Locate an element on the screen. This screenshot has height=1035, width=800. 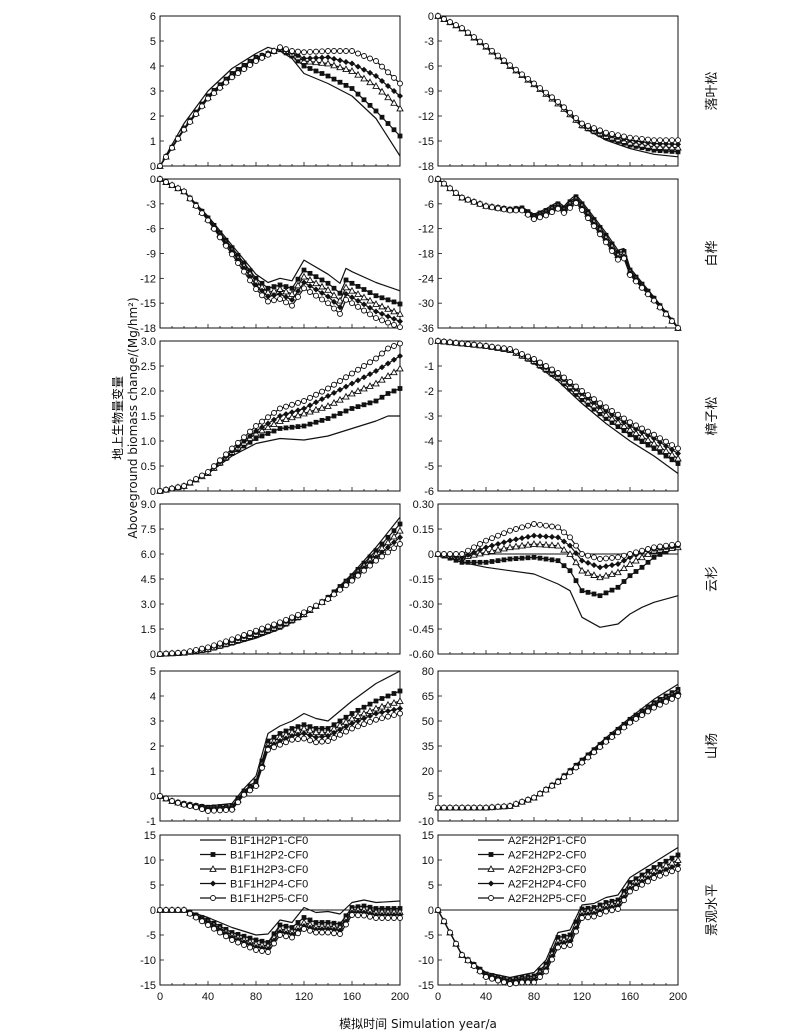
panel-right-3: 0 -1 -2 -3 -4 -5 -6 is located at coordinates (553, 417).